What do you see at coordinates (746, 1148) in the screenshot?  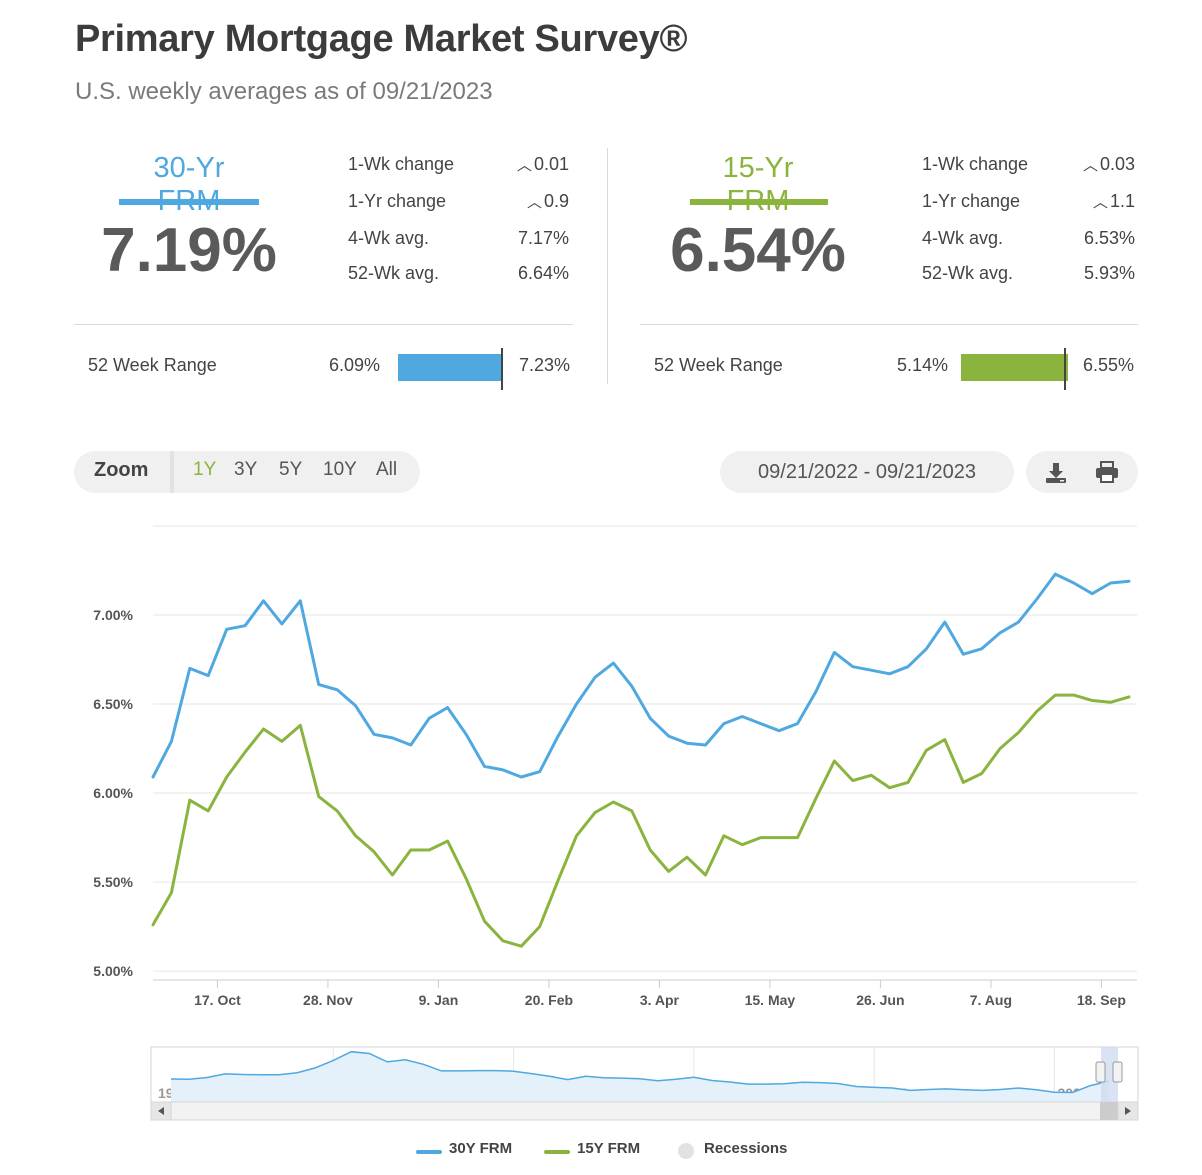 I see `legend-recessions-label: Recessions` at bounding box center [746, 1148].